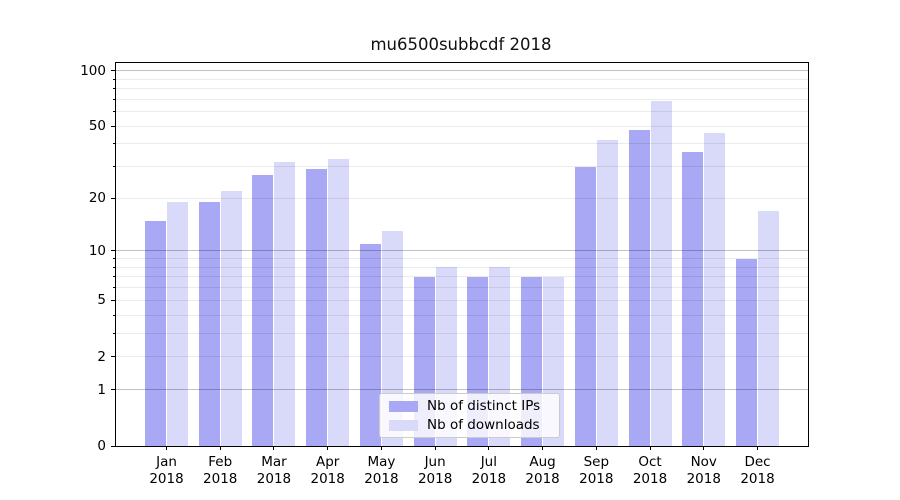 The width and height of the screenshot is (900, 500). What do you see at coordinates (274, 470) in the screenshot?
I see `xtick-label-mar: Mar 2018` at bounding box center [274, 470].